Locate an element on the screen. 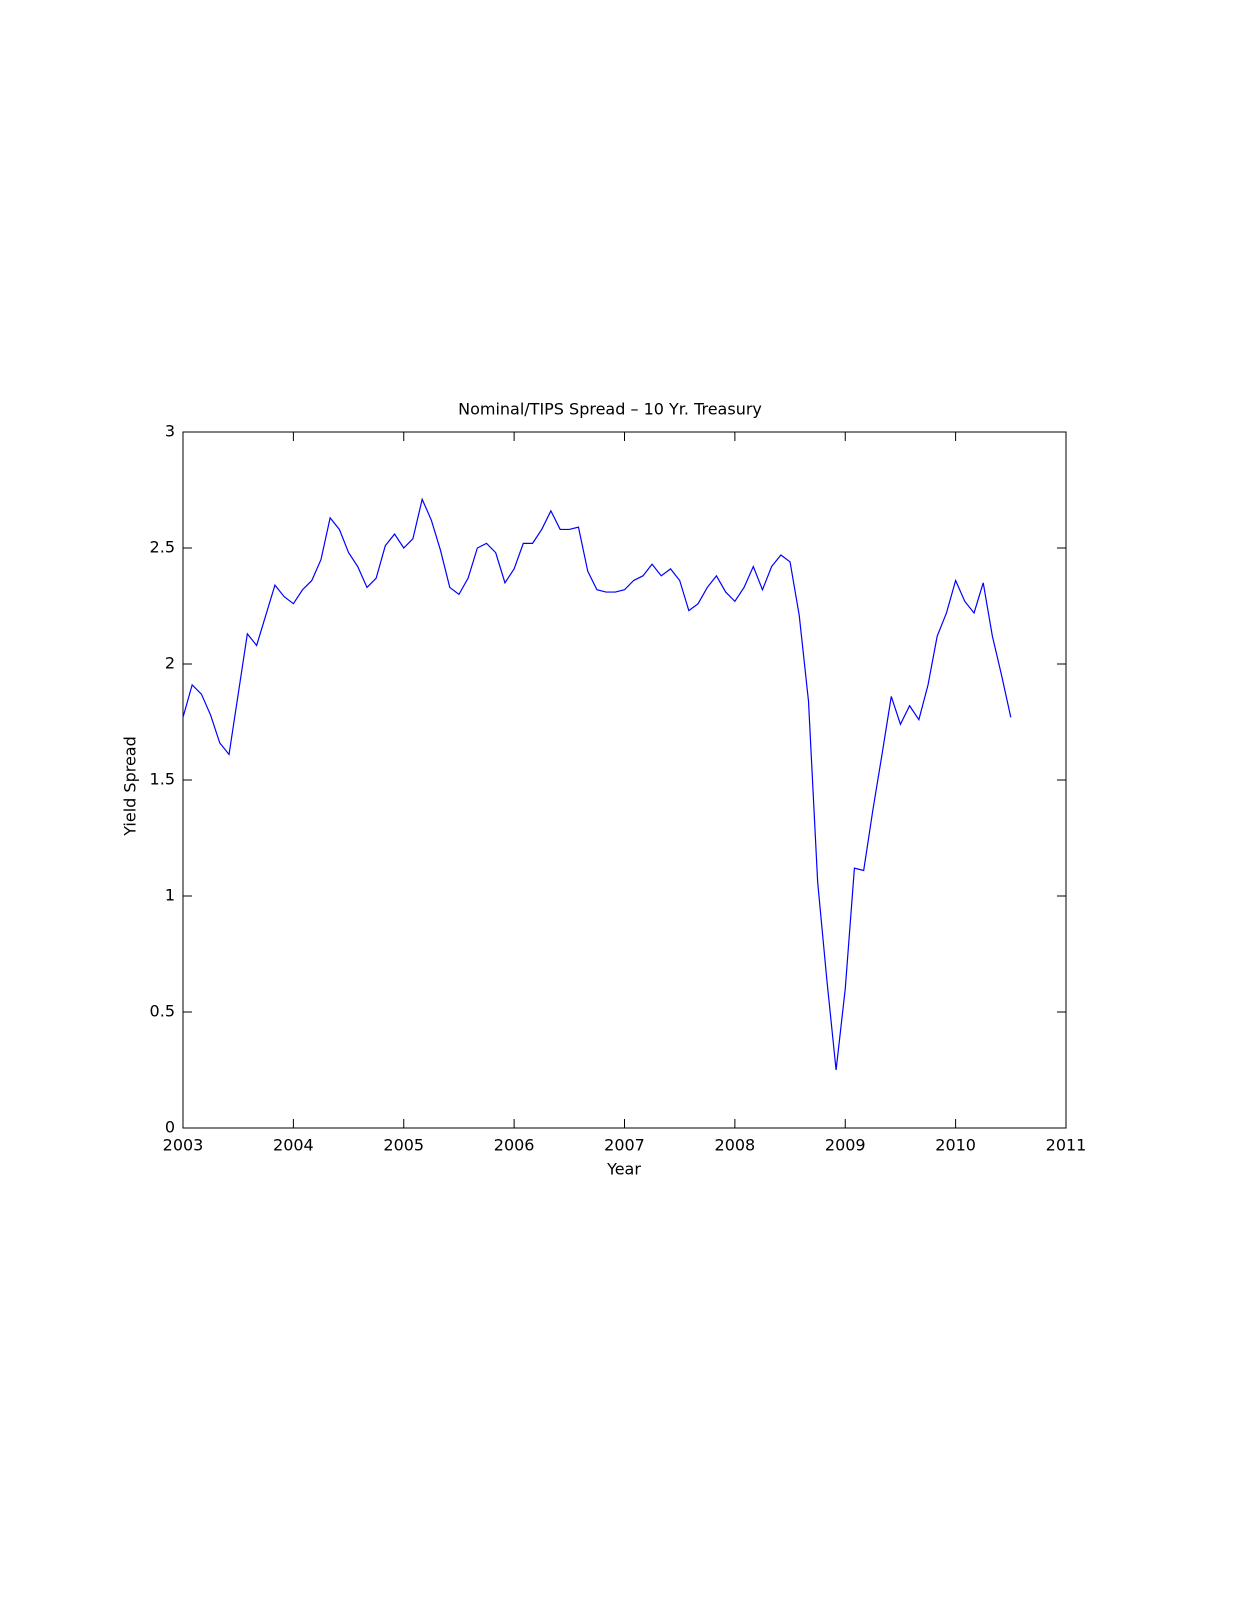 The height and width of the screenshot is (1600, 1236). y-tick-label: 1.5 is located at coordinates (162, 779).